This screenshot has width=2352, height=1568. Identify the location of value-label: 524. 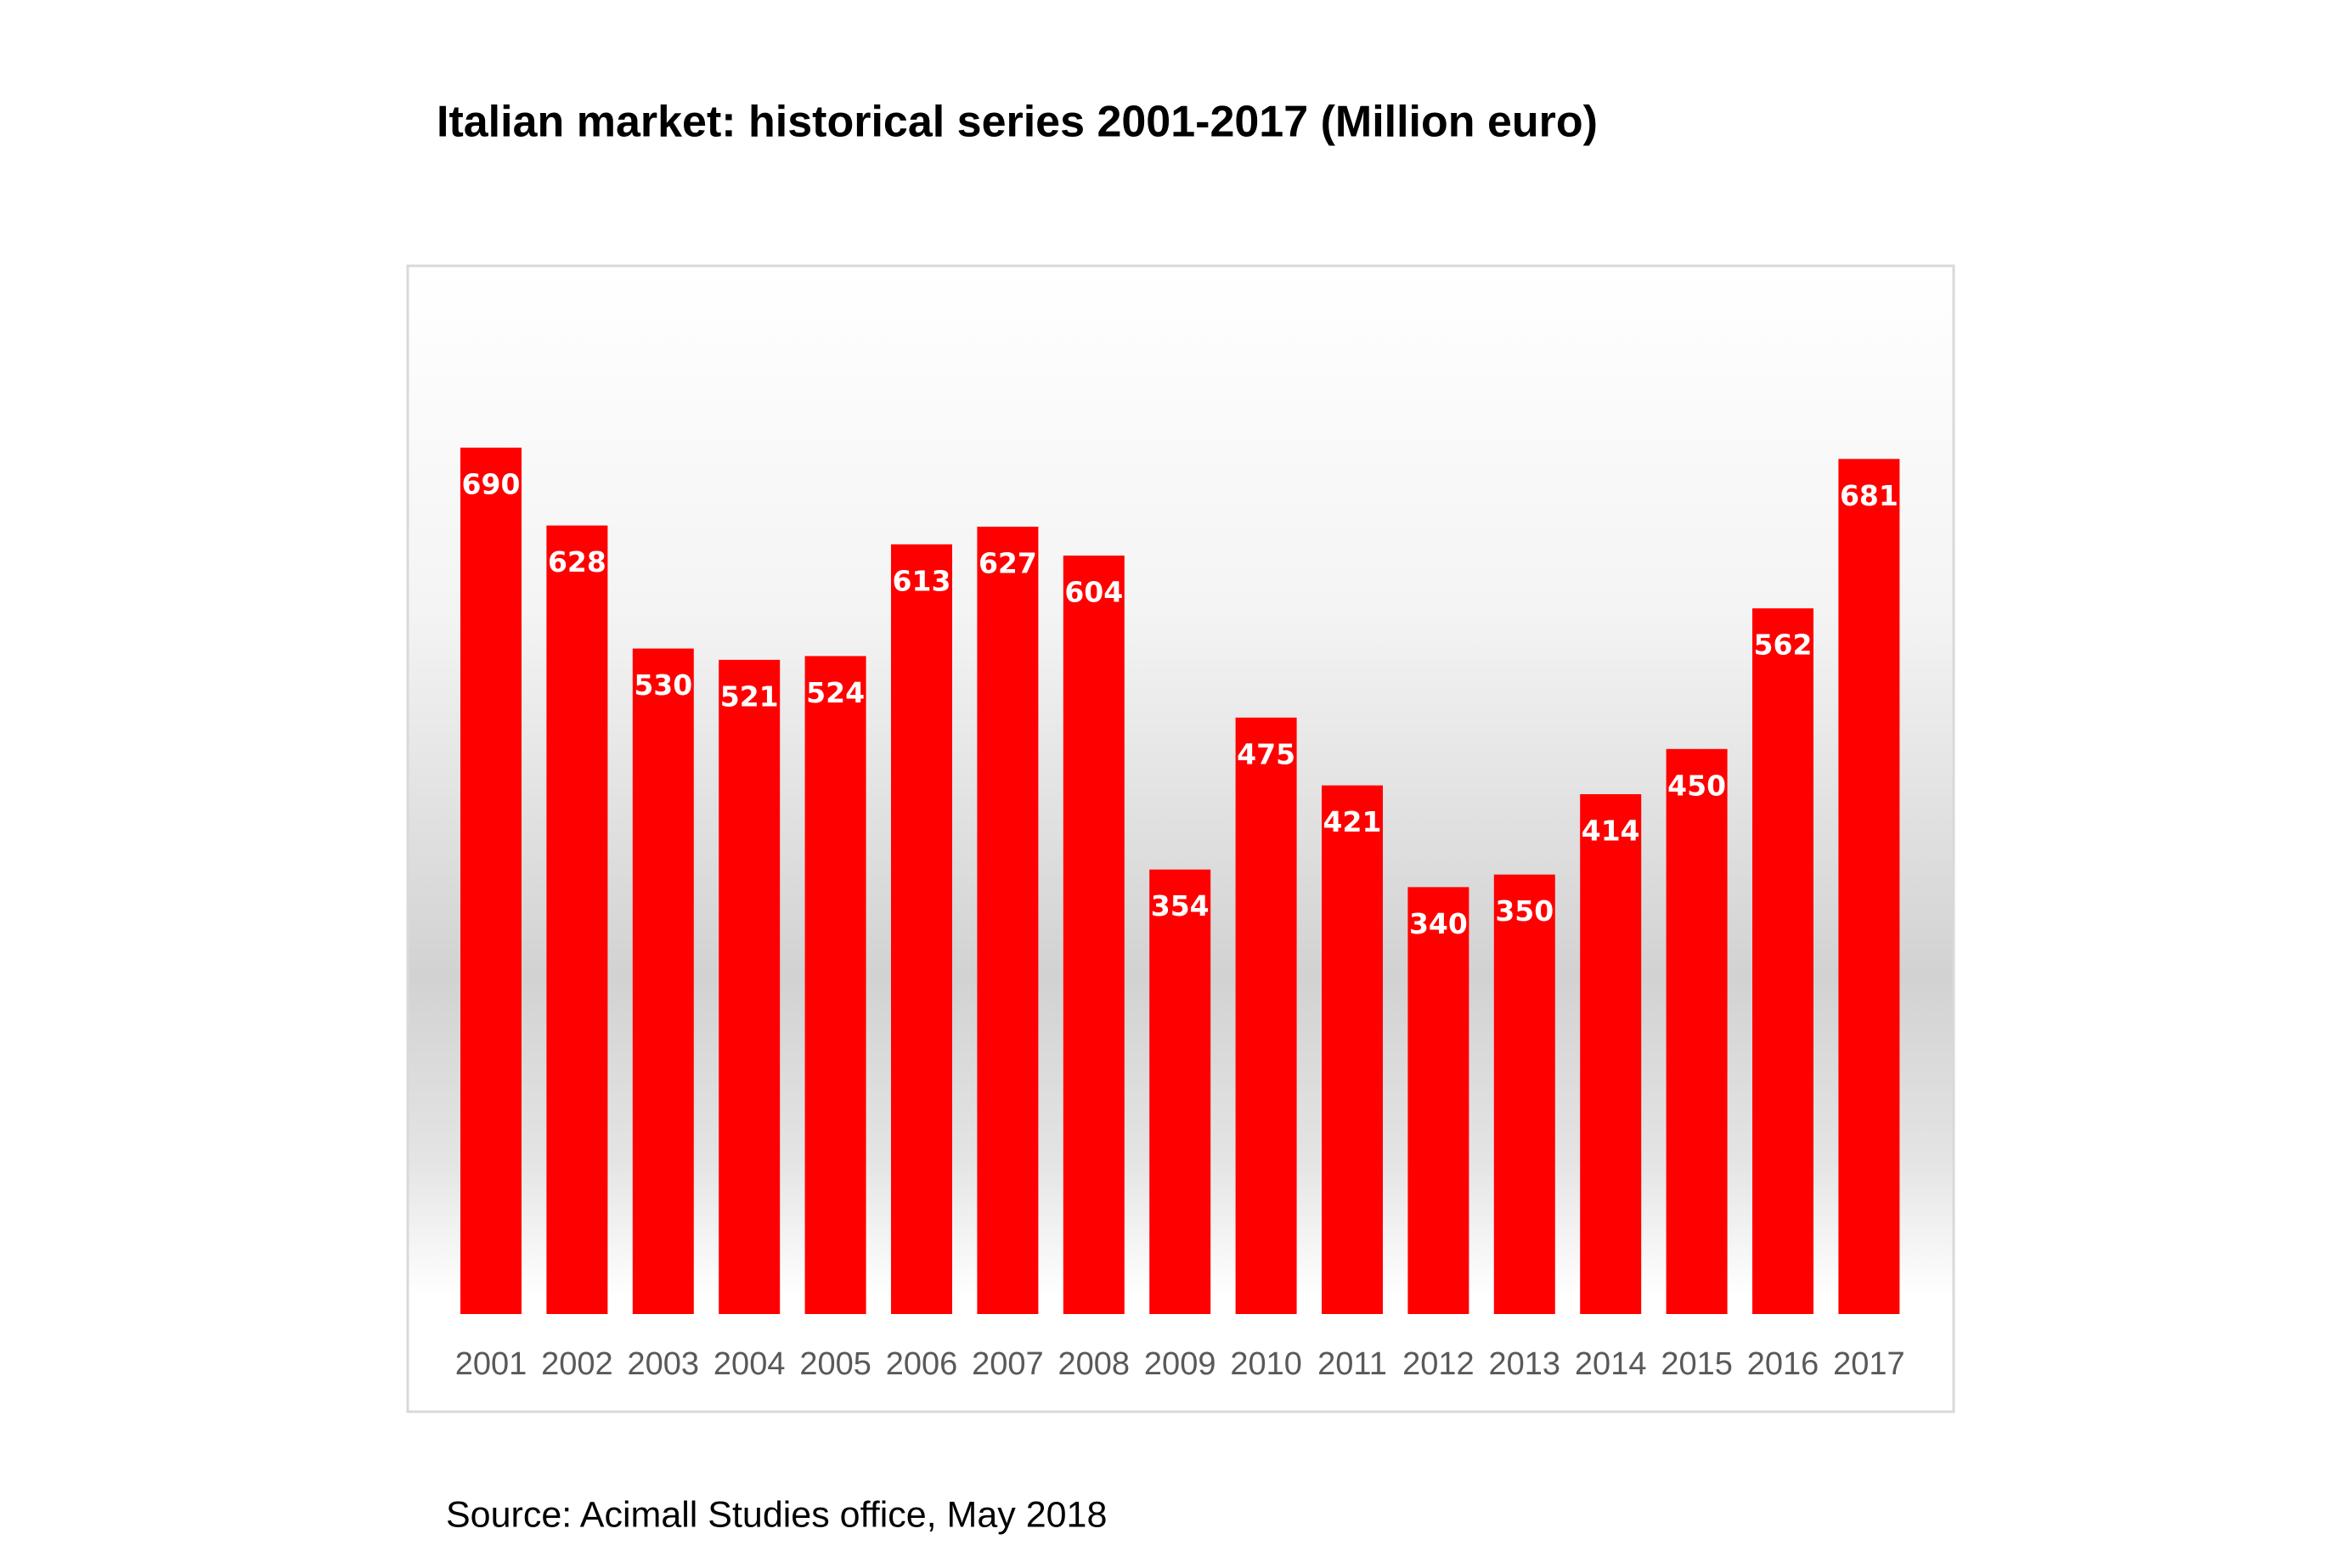
(836, 693).